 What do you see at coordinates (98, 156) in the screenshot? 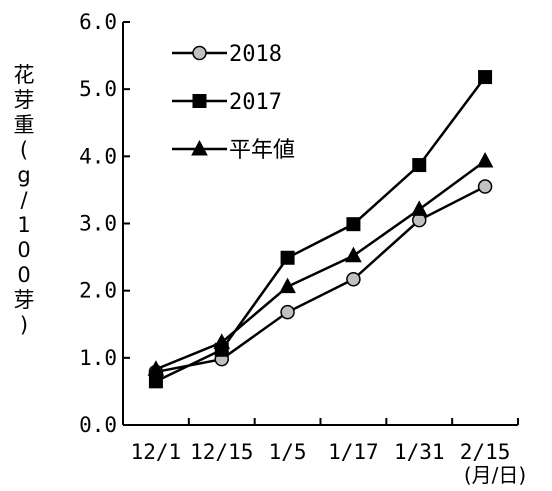
I see `y-tick-label: 4.0` at bounding box center [98, 156].